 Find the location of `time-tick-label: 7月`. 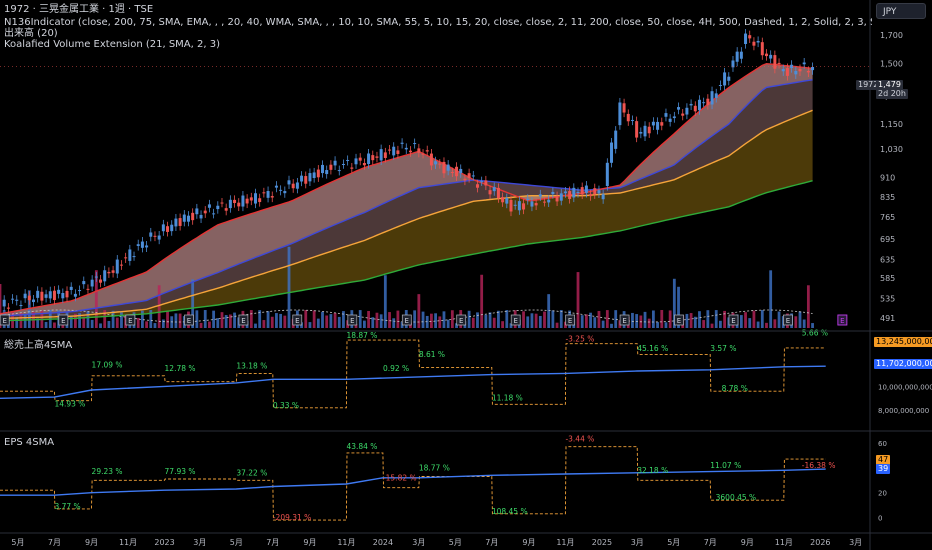

time-tick-label: 7月 is located at coordinates (491, 542).